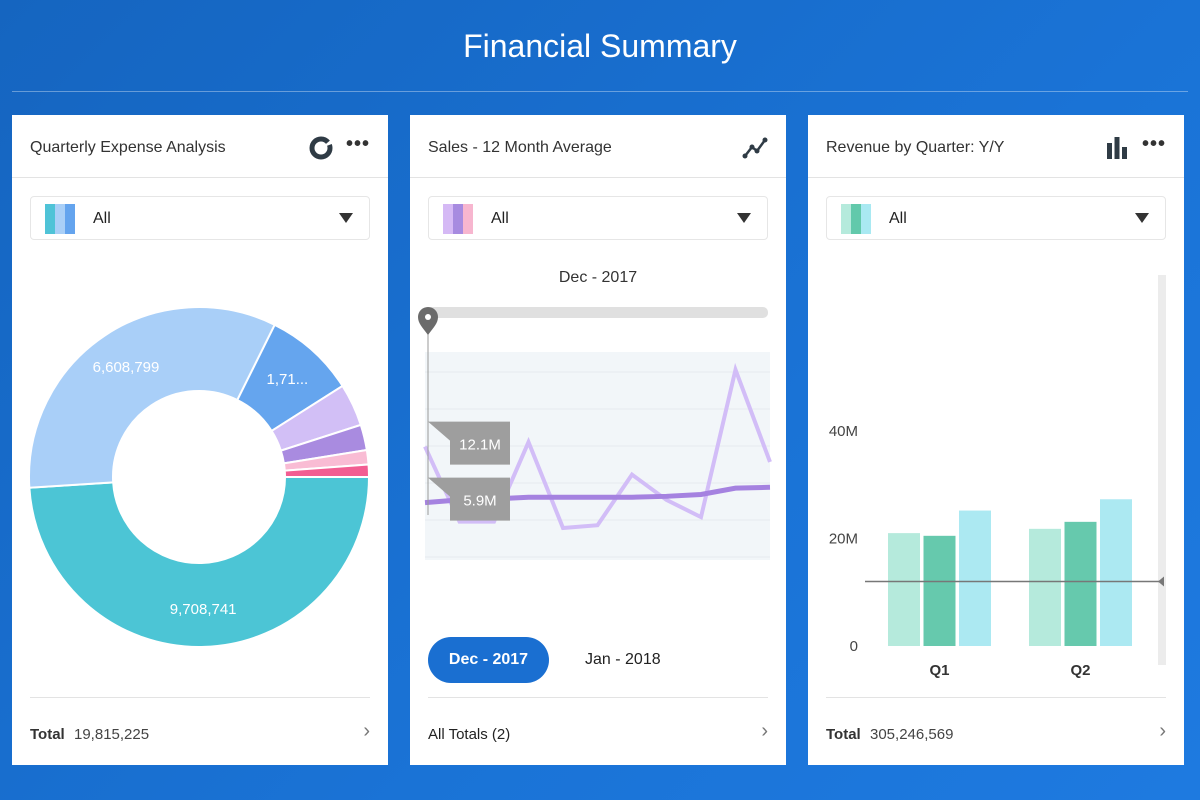 The image size is (1200, 800). Describe the element at coordinates (915, 147) in the screenshot. I see `card-title: Revenue by Quarter: Y/Y` at that location.